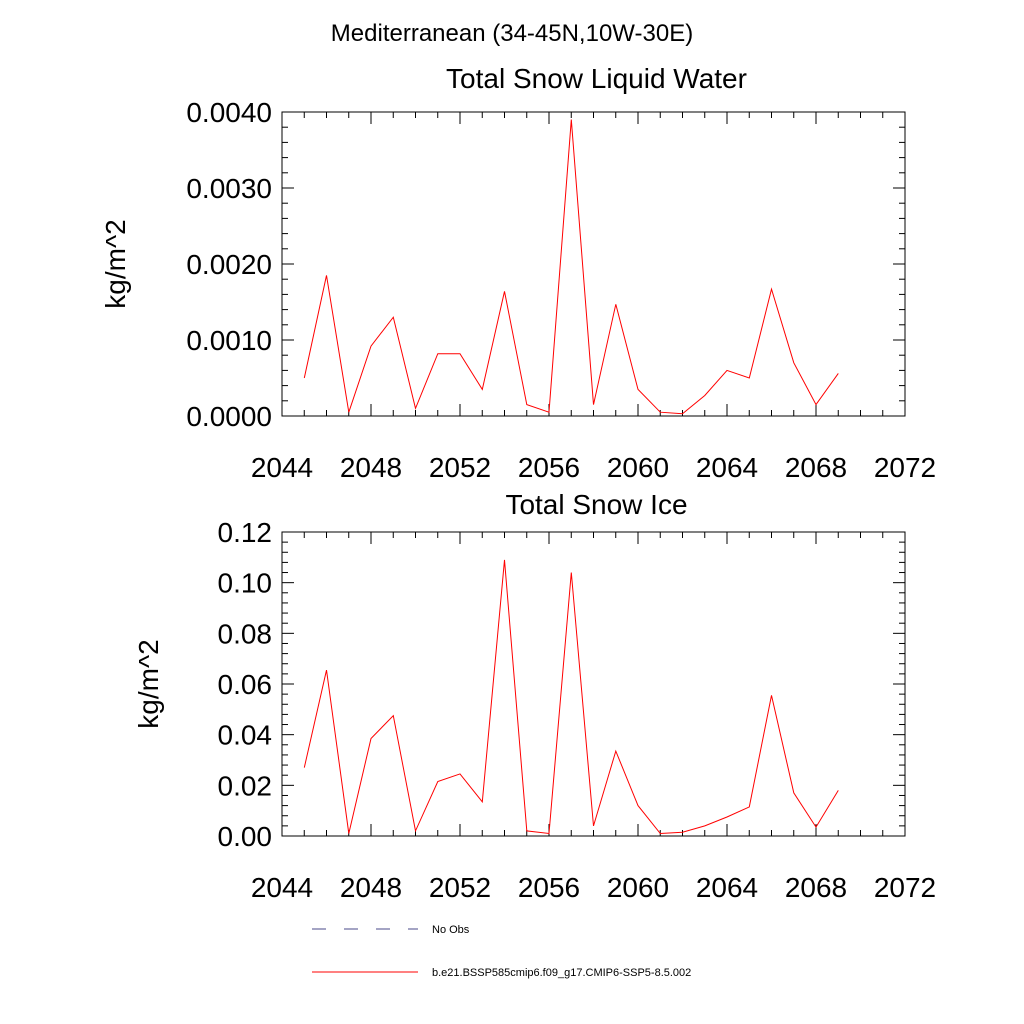 The height and width of the screenshot is (1024, 1024). What do you see at coordinates (571, 697) in the screenshot?
I see `series-line` at bounding box center [571, 697].